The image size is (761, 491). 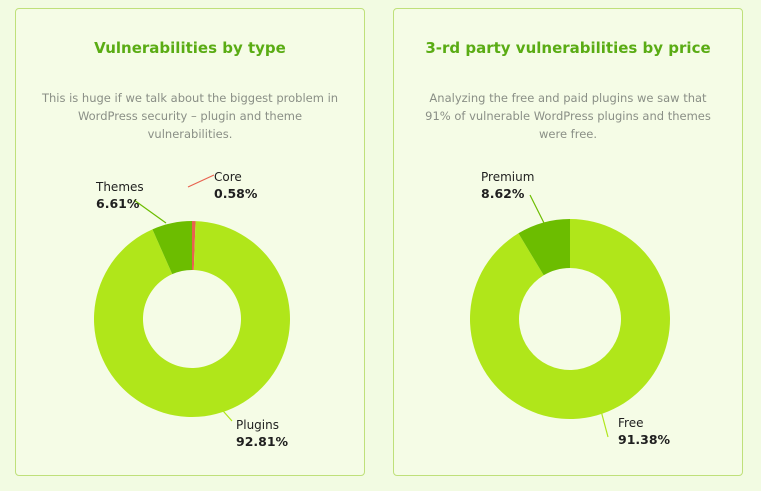 What do you see at coordinates (630, 423) in the screenshot?
I see `slice-label-free: Free` at bounding box center [630, 423].